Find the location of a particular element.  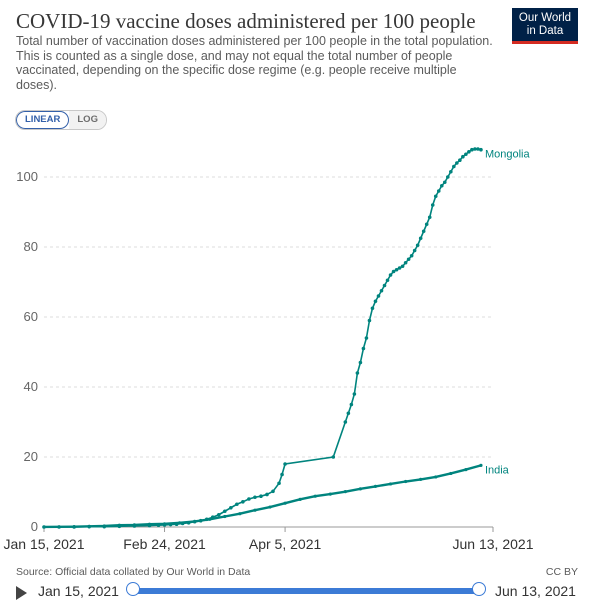

timeline-slider: Jan 15, 2021 Jun 13, 2021 is located at coordinates (297, 592).